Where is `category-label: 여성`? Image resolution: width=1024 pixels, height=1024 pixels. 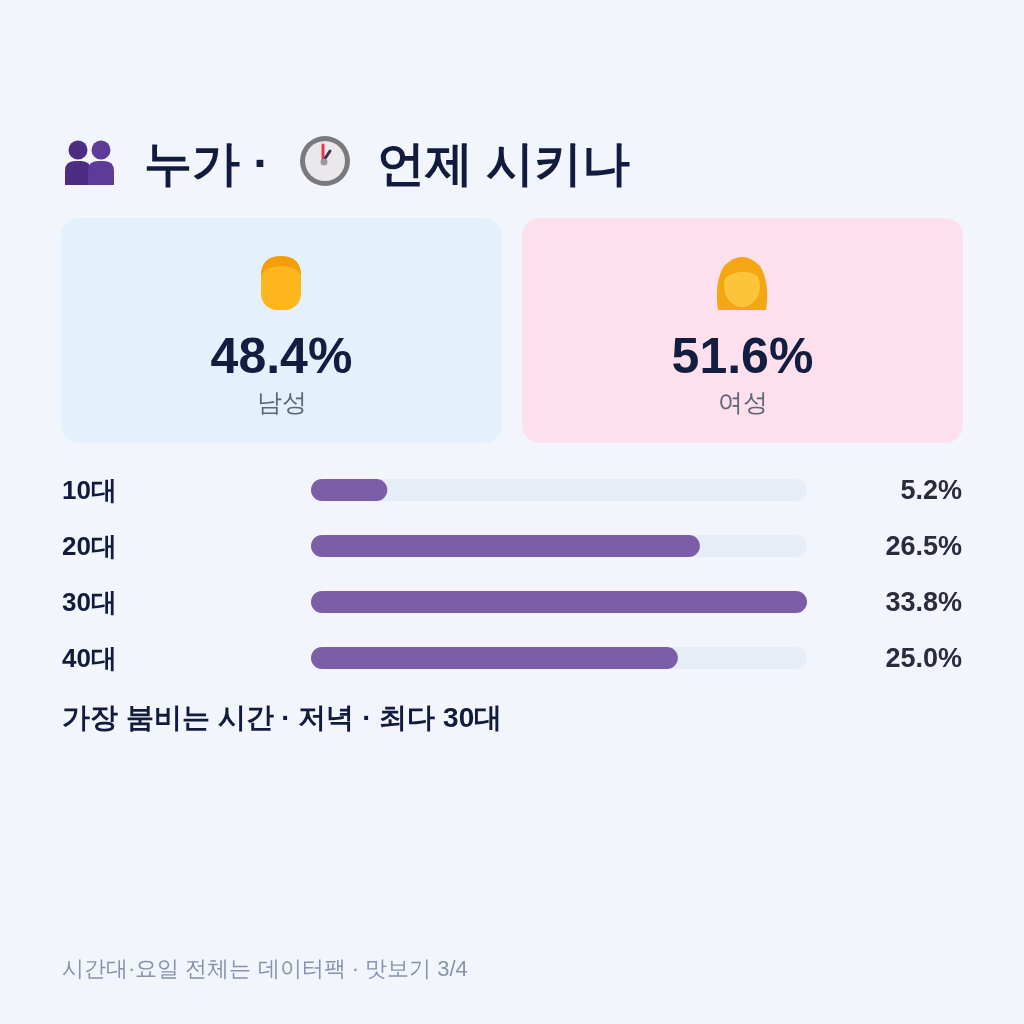 category-label: 여성 is located at coordinates (742, 402).